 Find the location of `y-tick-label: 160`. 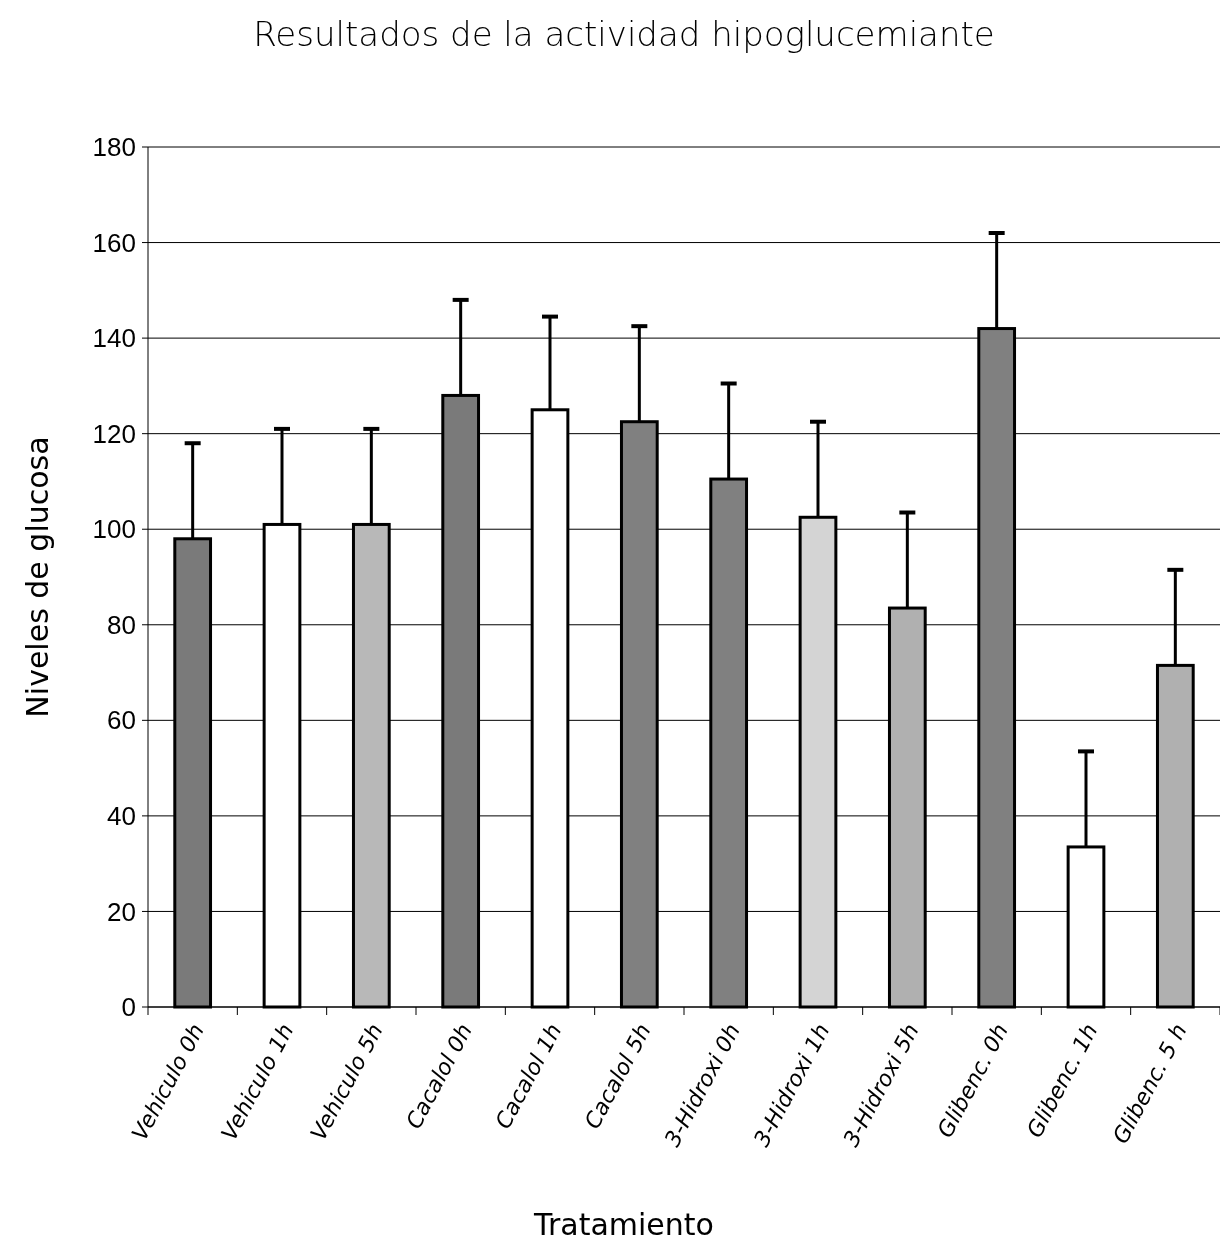

y-tick-label: 160 is located at coordinates (114, 242).